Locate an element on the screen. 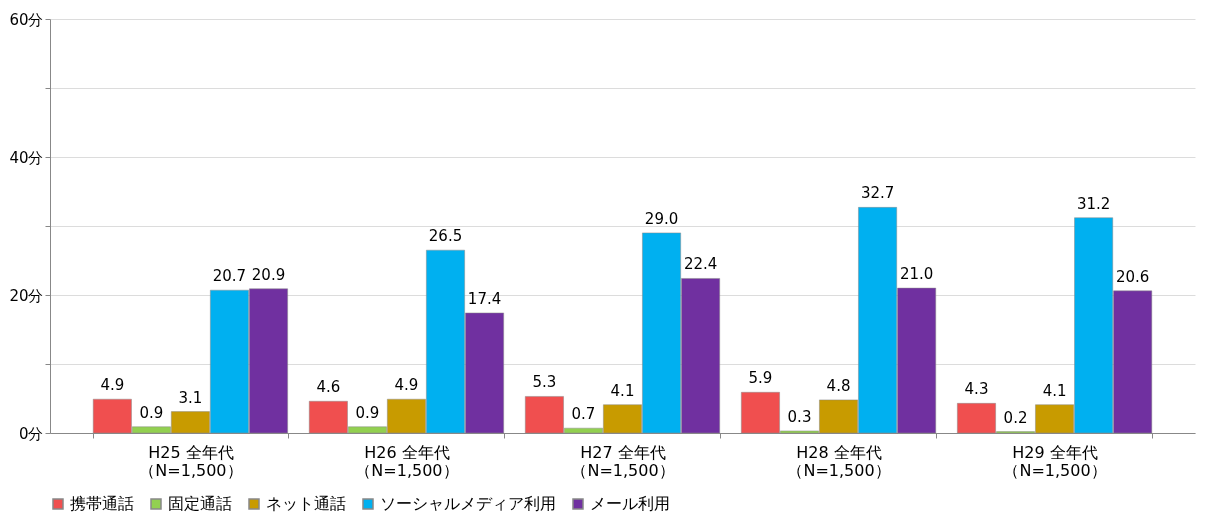 Image resolution: width=1215 pixels, height=528 pixels. y-tick-label: 60分 is located at coordinates (26, 19).